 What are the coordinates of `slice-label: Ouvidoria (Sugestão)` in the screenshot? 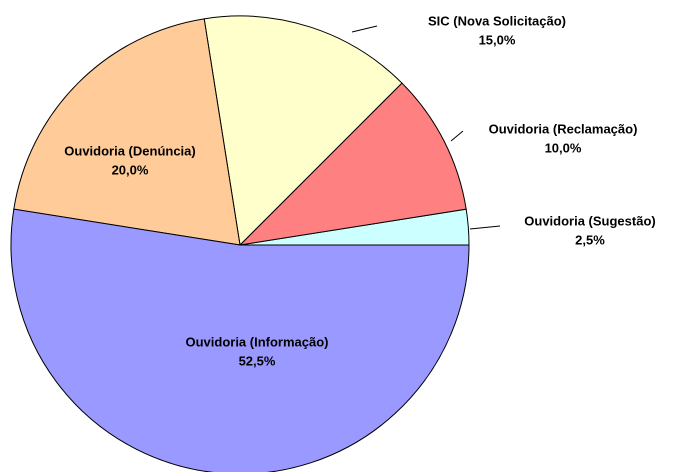 It's located at (589, 220).